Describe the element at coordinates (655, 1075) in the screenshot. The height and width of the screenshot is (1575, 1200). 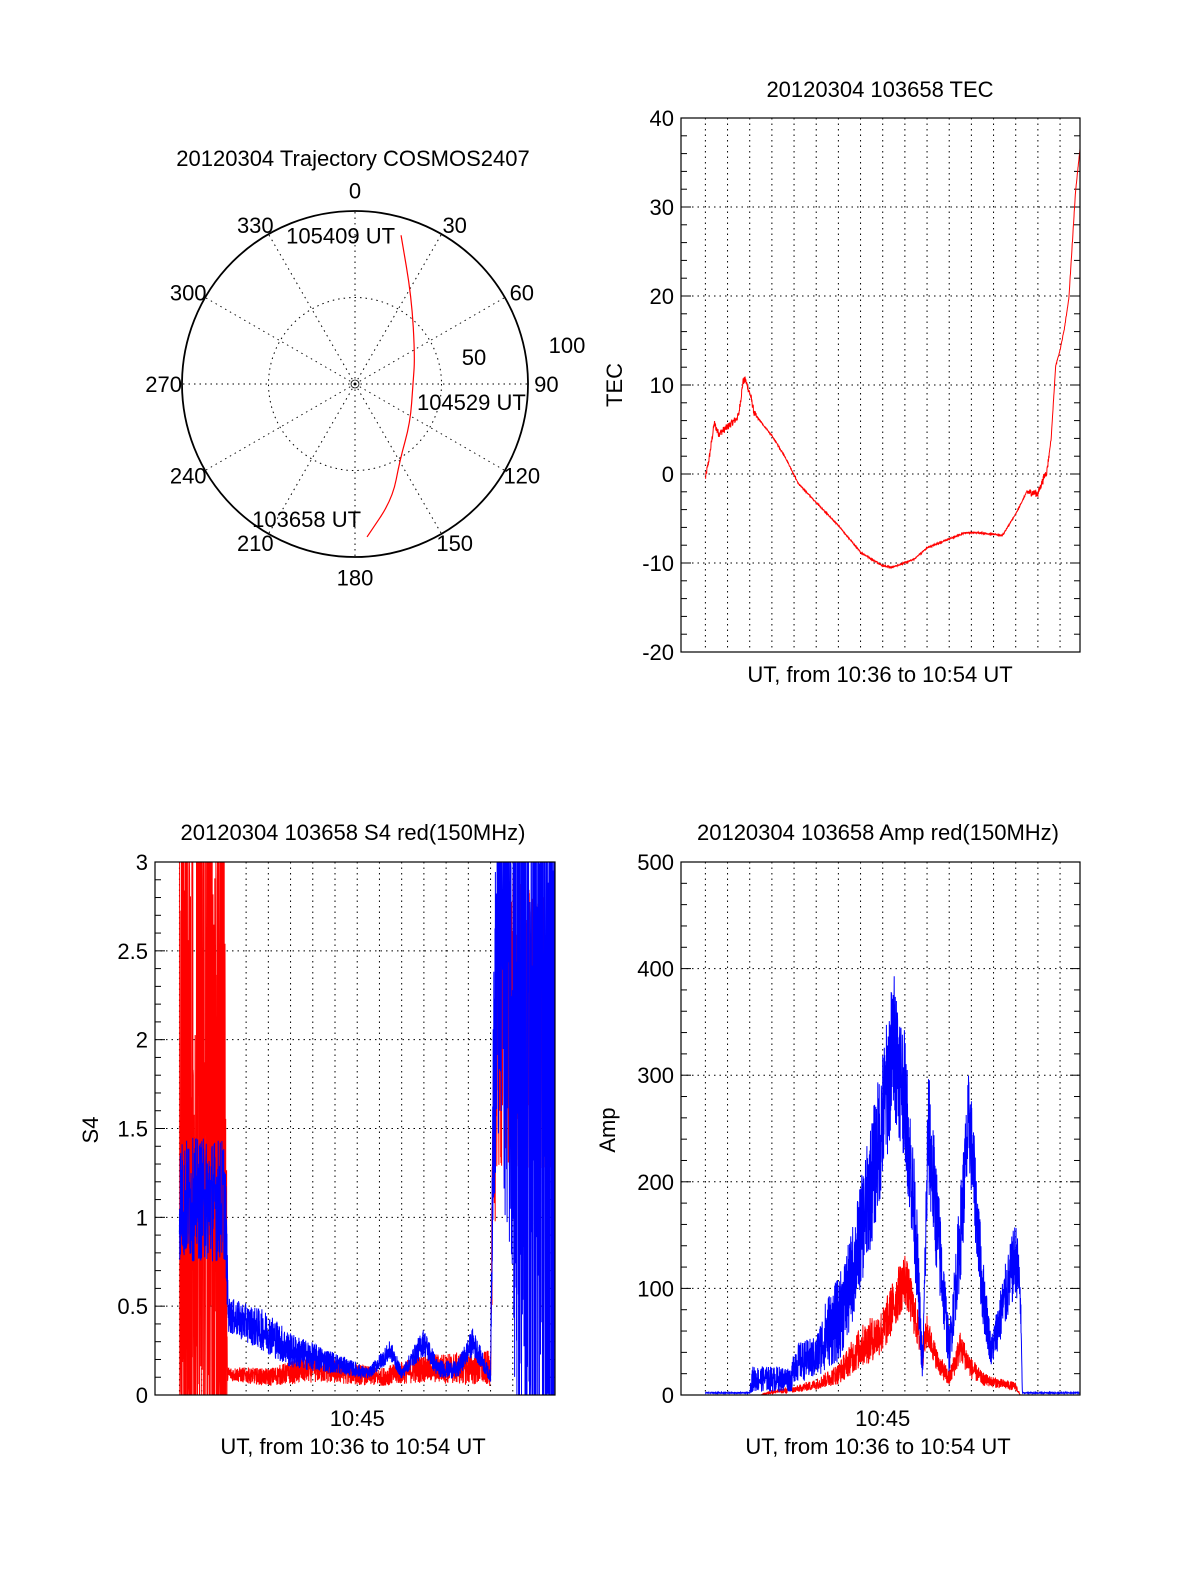
I see `amp-ytick-label: 300` at that location.